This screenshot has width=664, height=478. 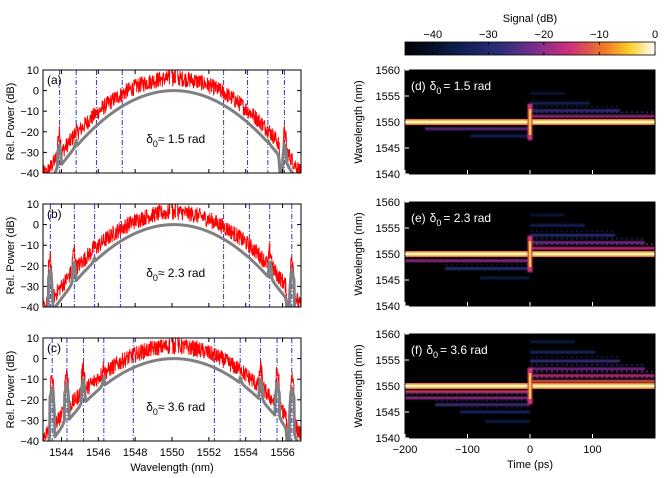 I want to click on delta-annotation: δ0≈ 2.3 rad, so click(x=175, y=274).